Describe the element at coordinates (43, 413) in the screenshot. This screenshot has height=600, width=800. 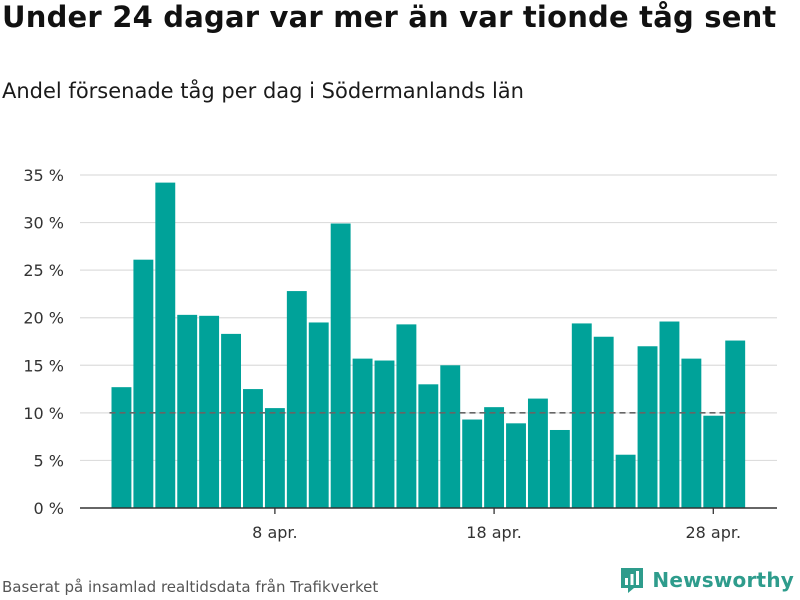
I see `y-tick-label: 10 %` at that location.